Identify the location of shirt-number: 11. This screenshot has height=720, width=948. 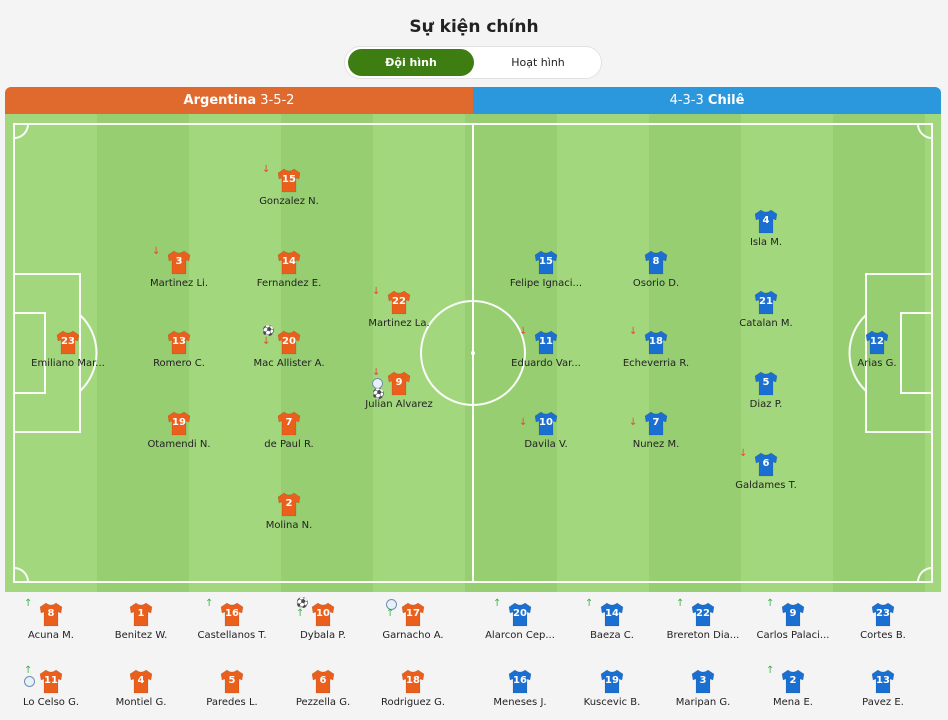
(546, 341).